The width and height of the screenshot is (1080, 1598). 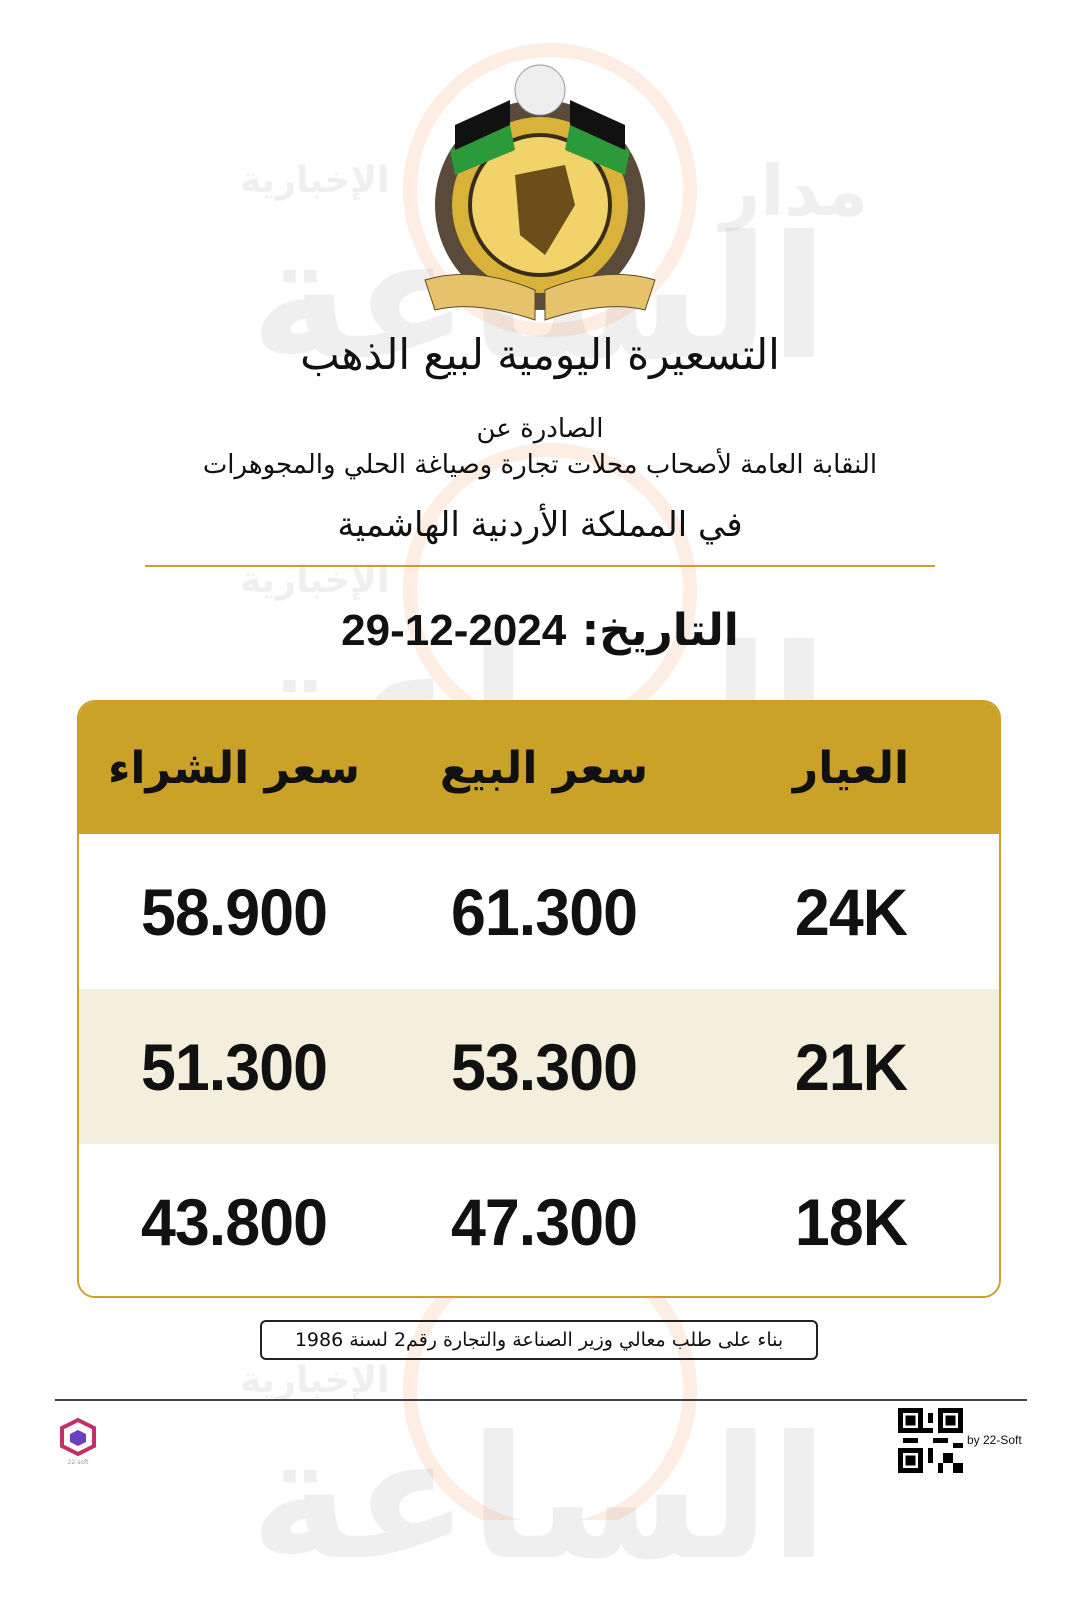 I want to click on sell-price: 61.300, so click(x=544, y=911).